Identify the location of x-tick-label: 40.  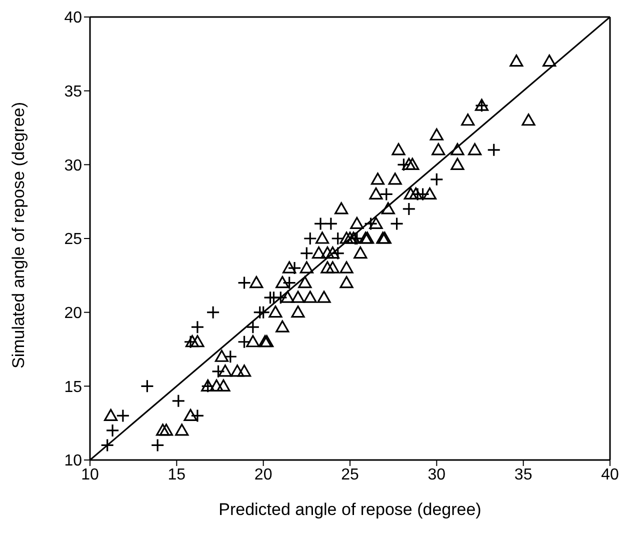
(610, 475).